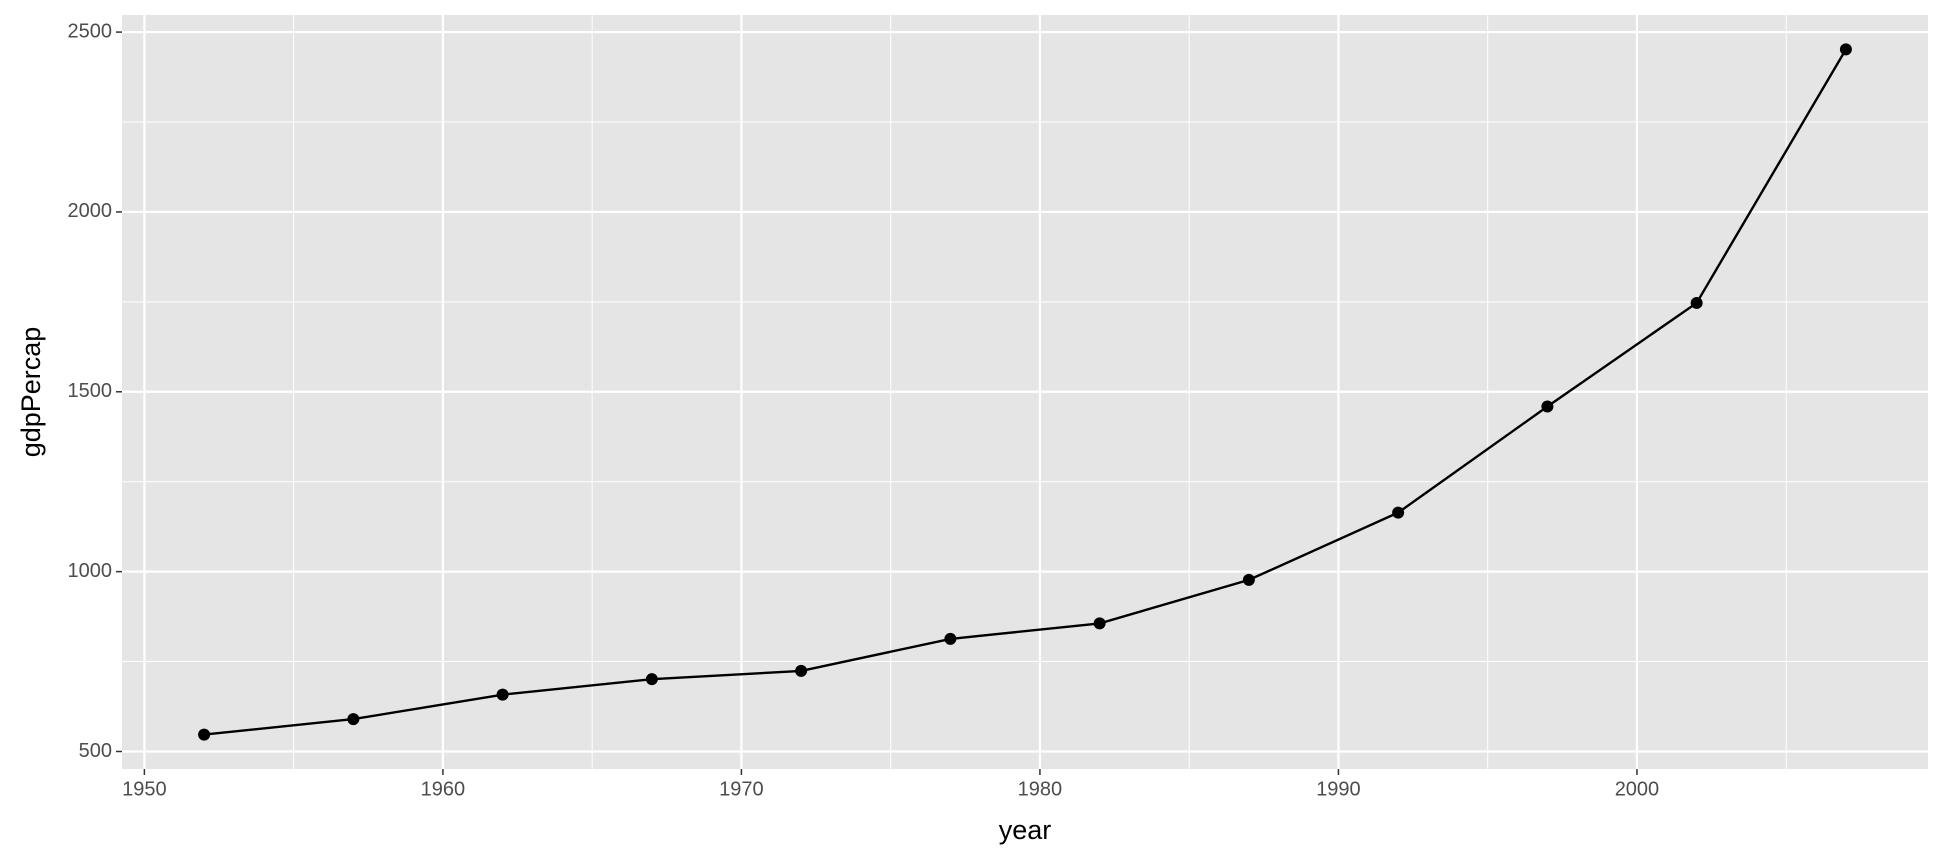  What do you see at coordinates (31, 392) in the screenshot?
I see `y-axis-title: gdpPercap` at bounding box center [31, 392].